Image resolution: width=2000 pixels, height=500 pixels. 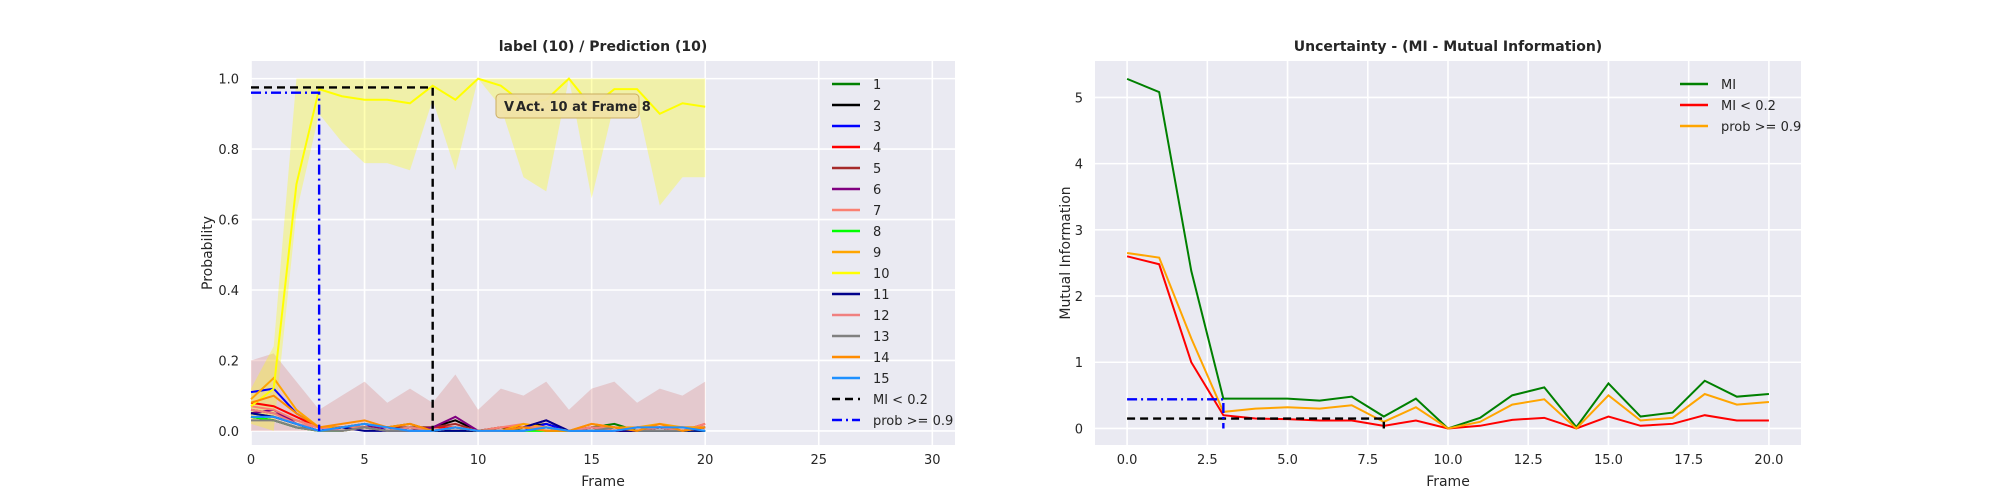 I want to click on x-tick-label: 10, so click(x=478, y=460).